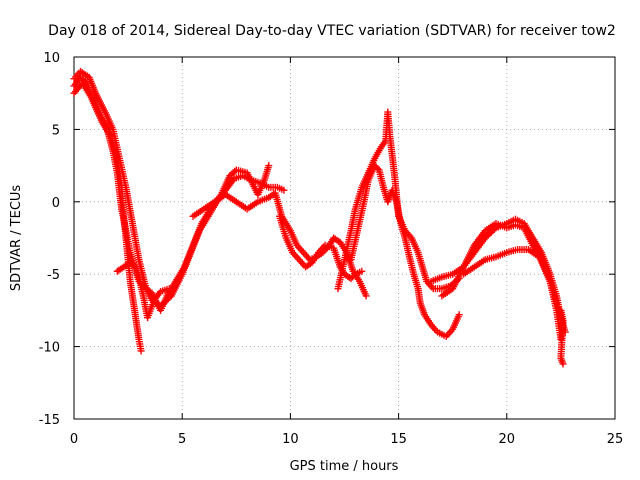 This screenshot has width=640, height=480. I want to click on x-tick-label: 15, so click(398, 439).